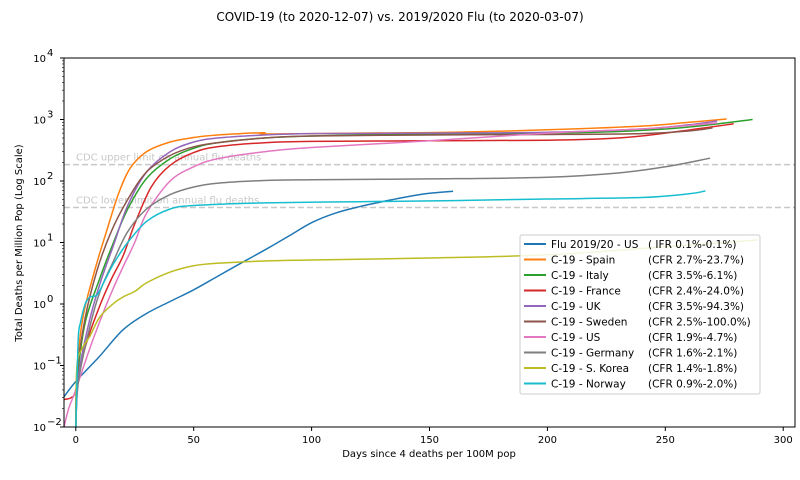 Image resolution: width=800 pixels, height=480 pixels. Describe the element at coordinates (311, 440) in the screenshot. I see `x-tick-label: 100` at that location.